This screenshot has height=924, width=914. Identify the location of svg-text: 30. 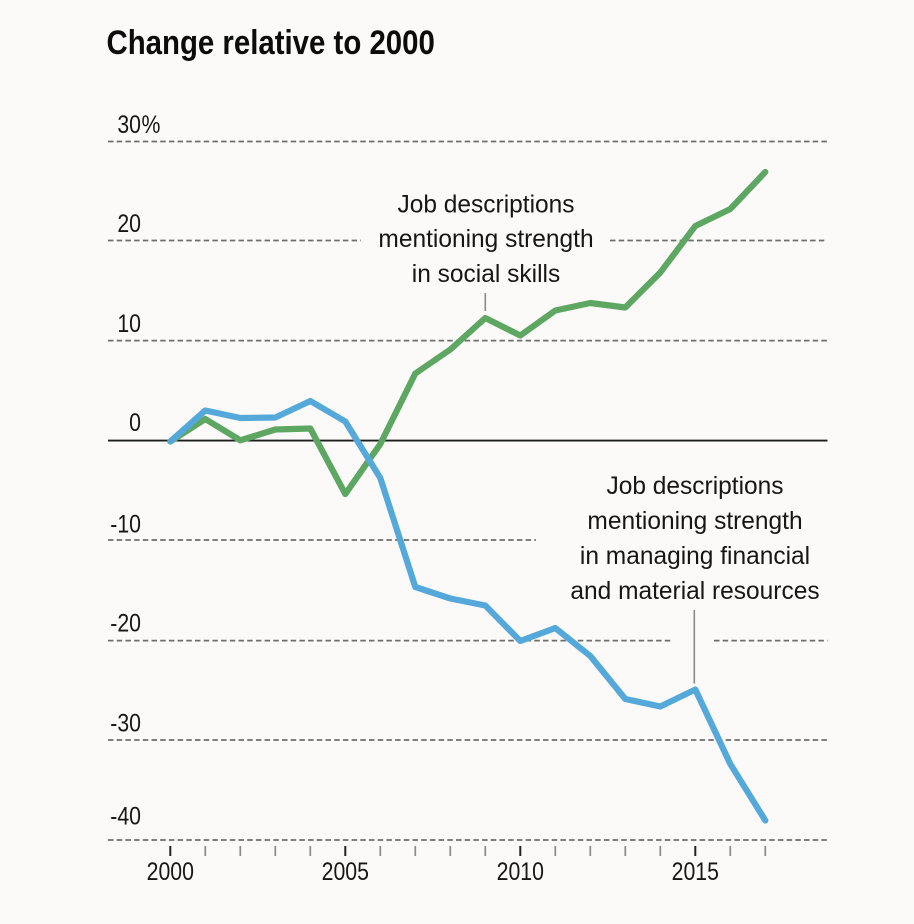
(129, 124).